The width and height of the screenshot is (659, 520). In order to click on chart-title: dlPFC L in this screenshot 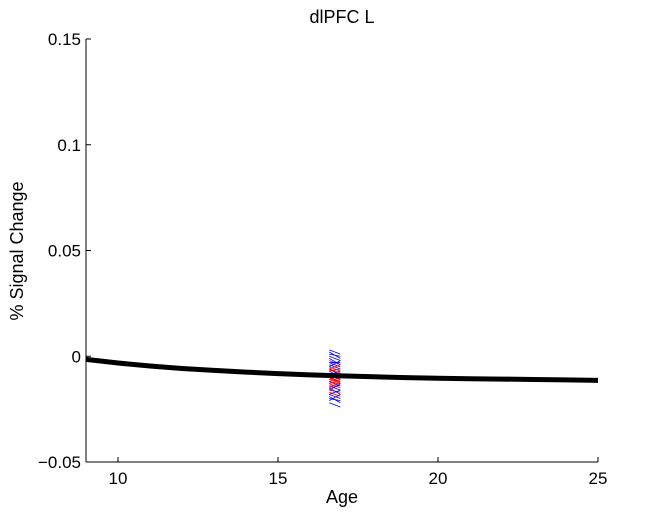, I will do `click(341, 17)`.